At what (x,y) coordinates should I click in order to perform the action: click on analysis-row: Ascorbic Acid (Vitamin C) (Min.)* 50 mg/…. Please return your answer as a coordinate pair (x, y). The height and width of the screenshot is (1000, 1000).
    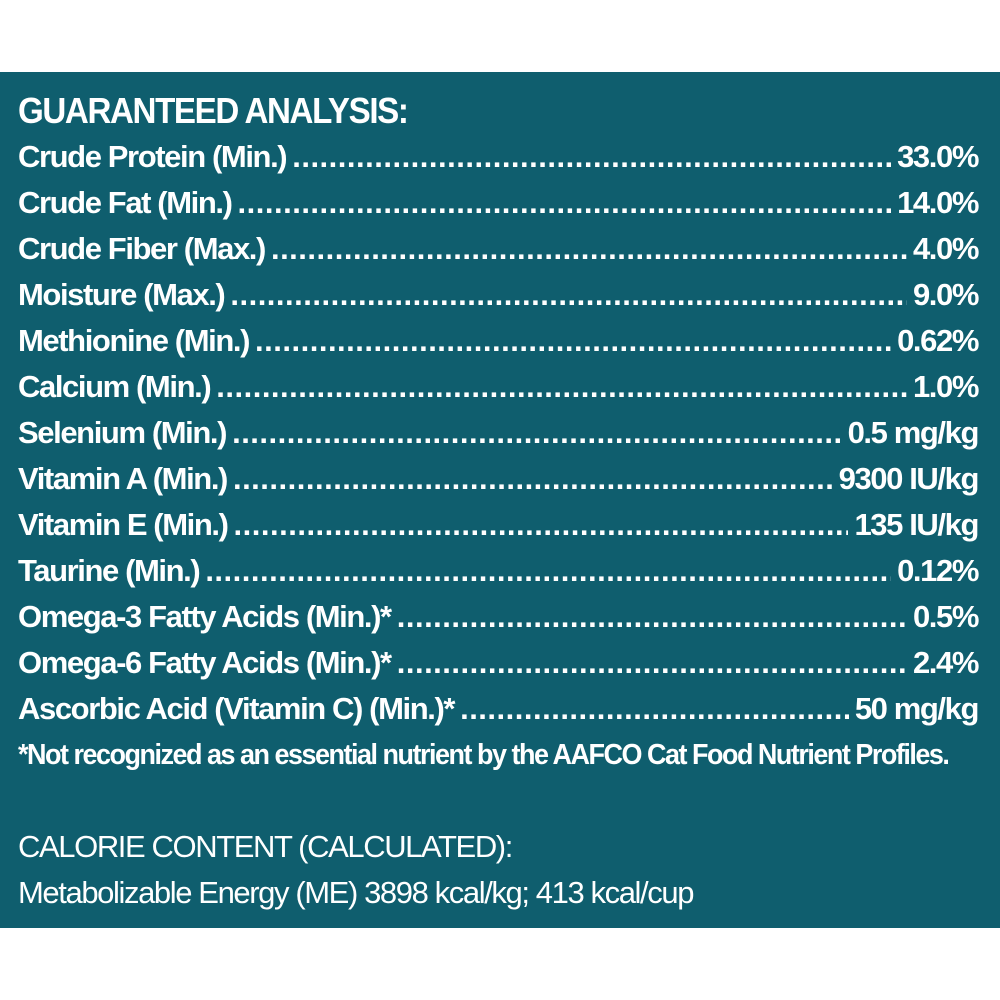
    Looking at the image, I should click on (499, 709).